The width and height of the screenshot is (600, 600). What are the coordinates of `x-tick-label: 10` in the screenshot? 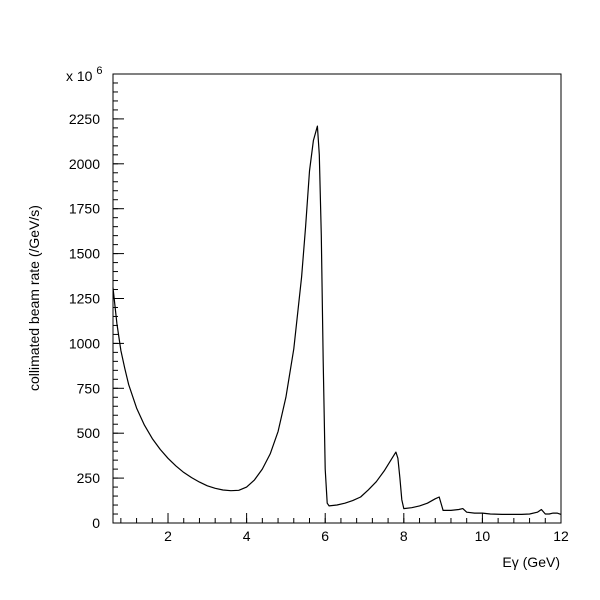 It's located at (483, 536).